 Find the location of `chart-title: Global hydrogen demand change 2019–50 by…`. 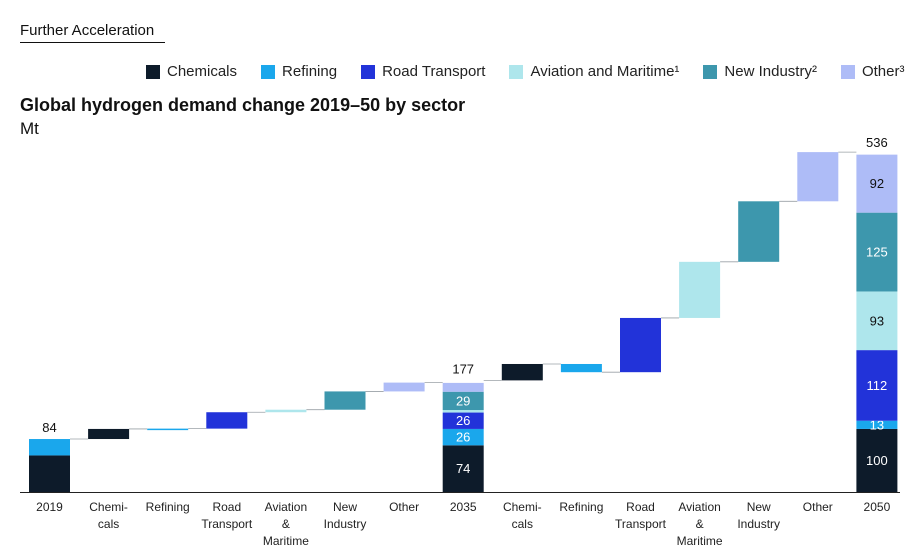

chart-title: Global hydrogen demand change 2019–50 by… is located at coordinates (243, 105).